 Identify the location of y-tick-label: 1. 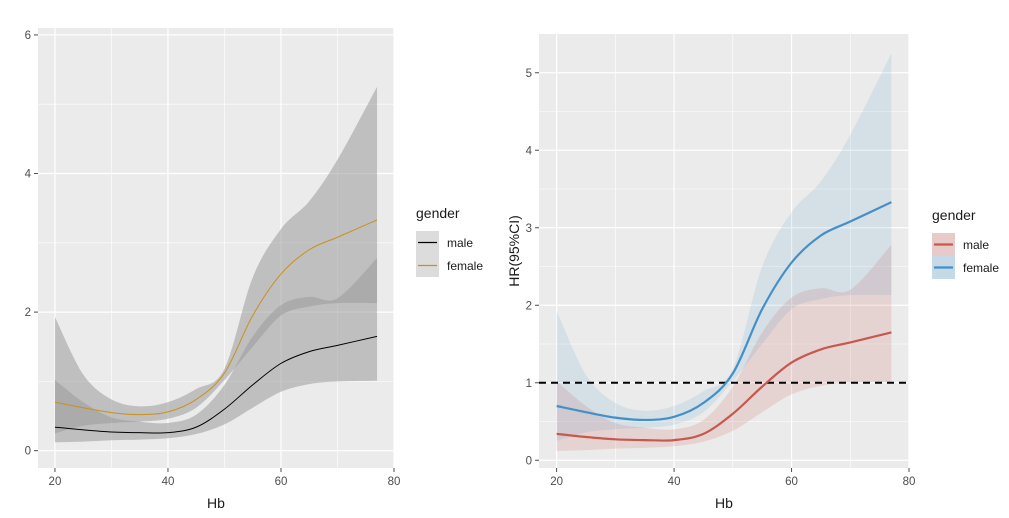
(529, 384).